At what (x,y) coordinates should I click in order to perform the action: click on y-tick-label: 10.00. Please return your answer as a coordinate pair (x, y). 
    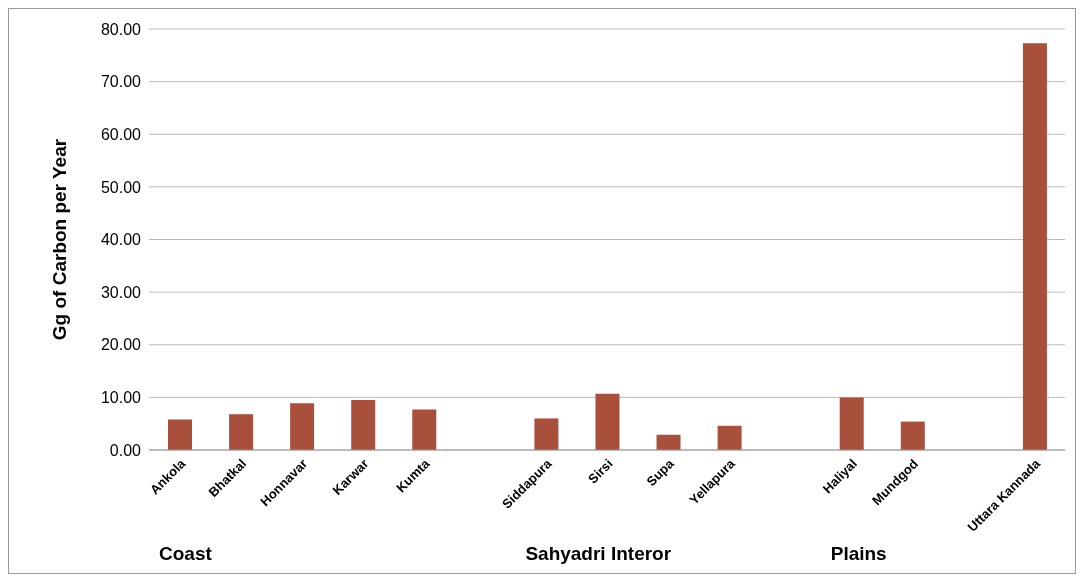
    Looking at the image, I should click on (121, 398).